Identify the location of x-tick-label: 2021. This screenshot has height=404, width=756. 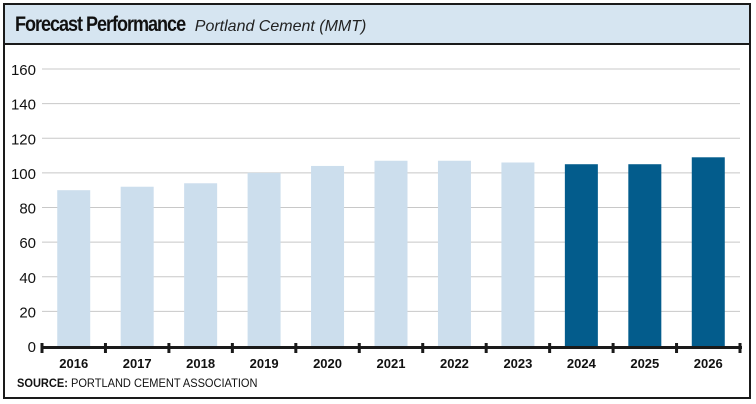
(391, 363).